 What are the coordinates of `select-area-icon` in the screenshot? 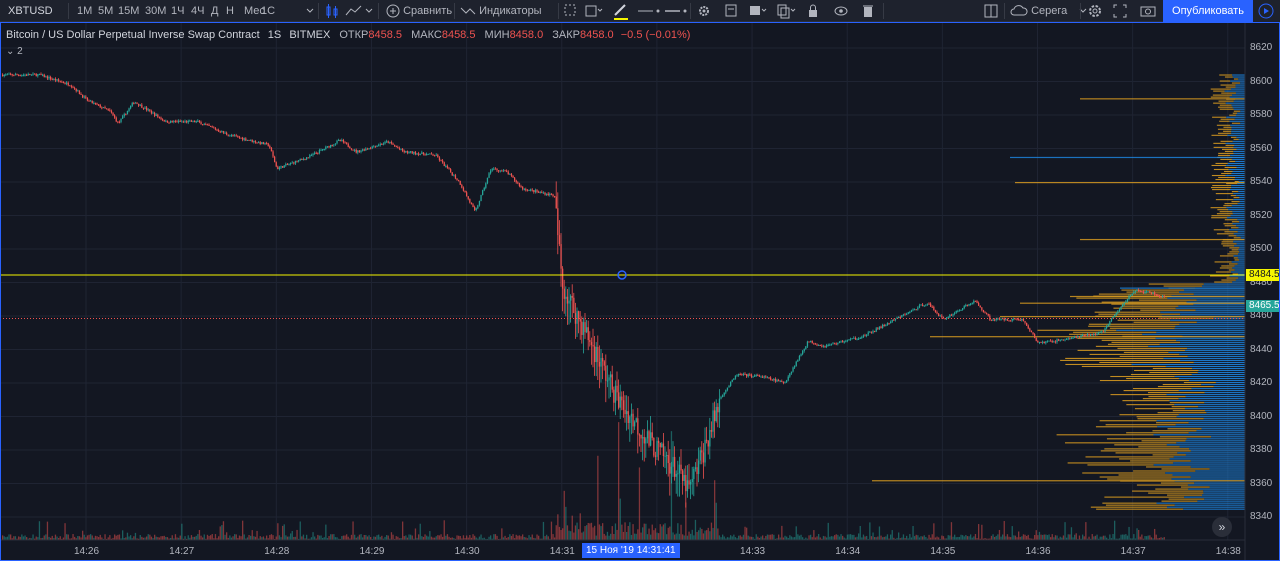 It's located at (594, 11).